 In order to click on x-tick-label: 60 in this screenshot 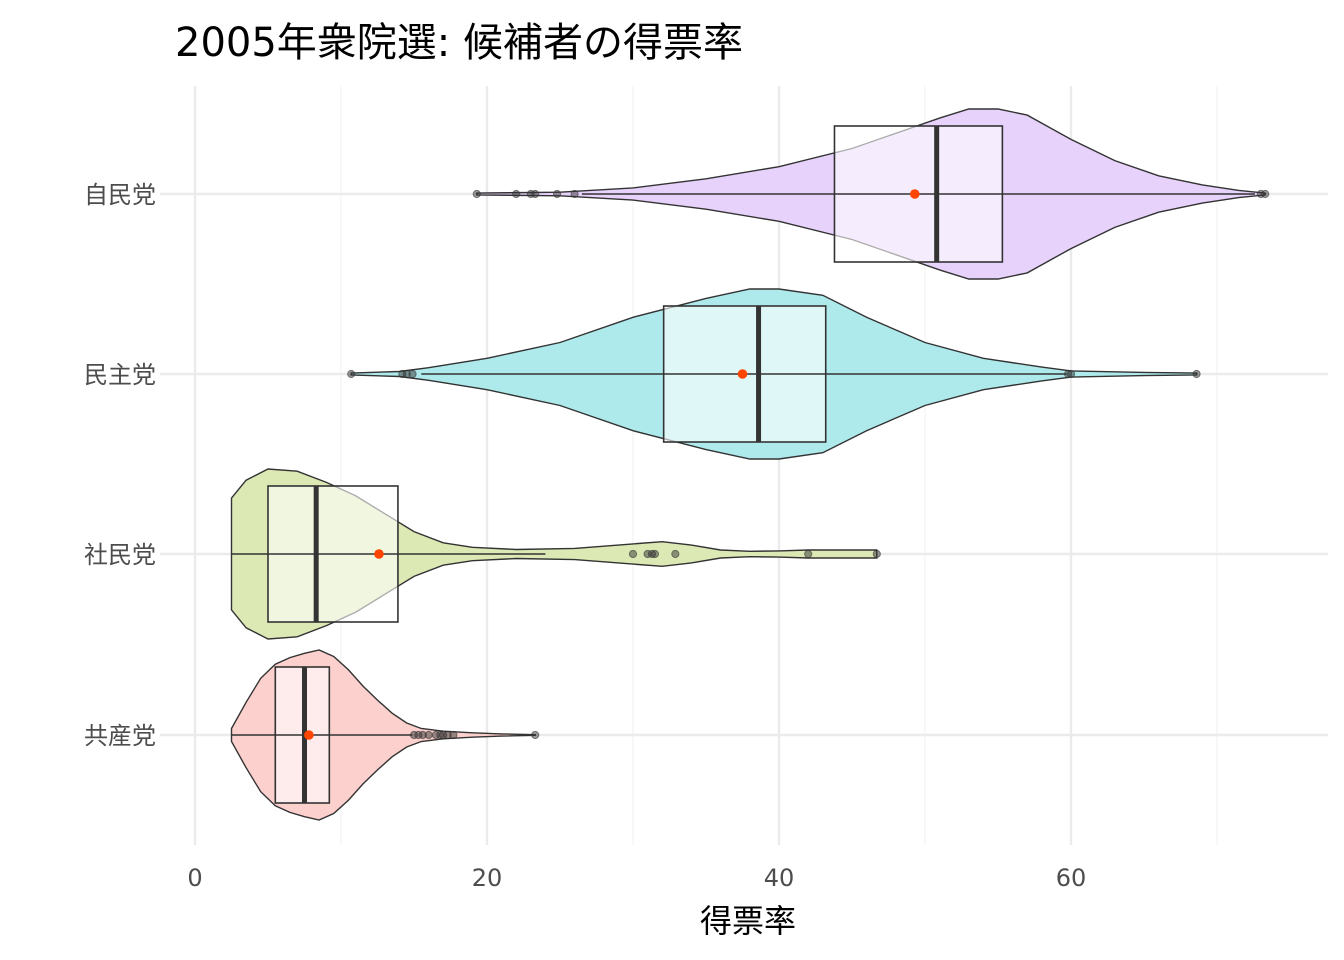, I will do `click(1071, 878)`.